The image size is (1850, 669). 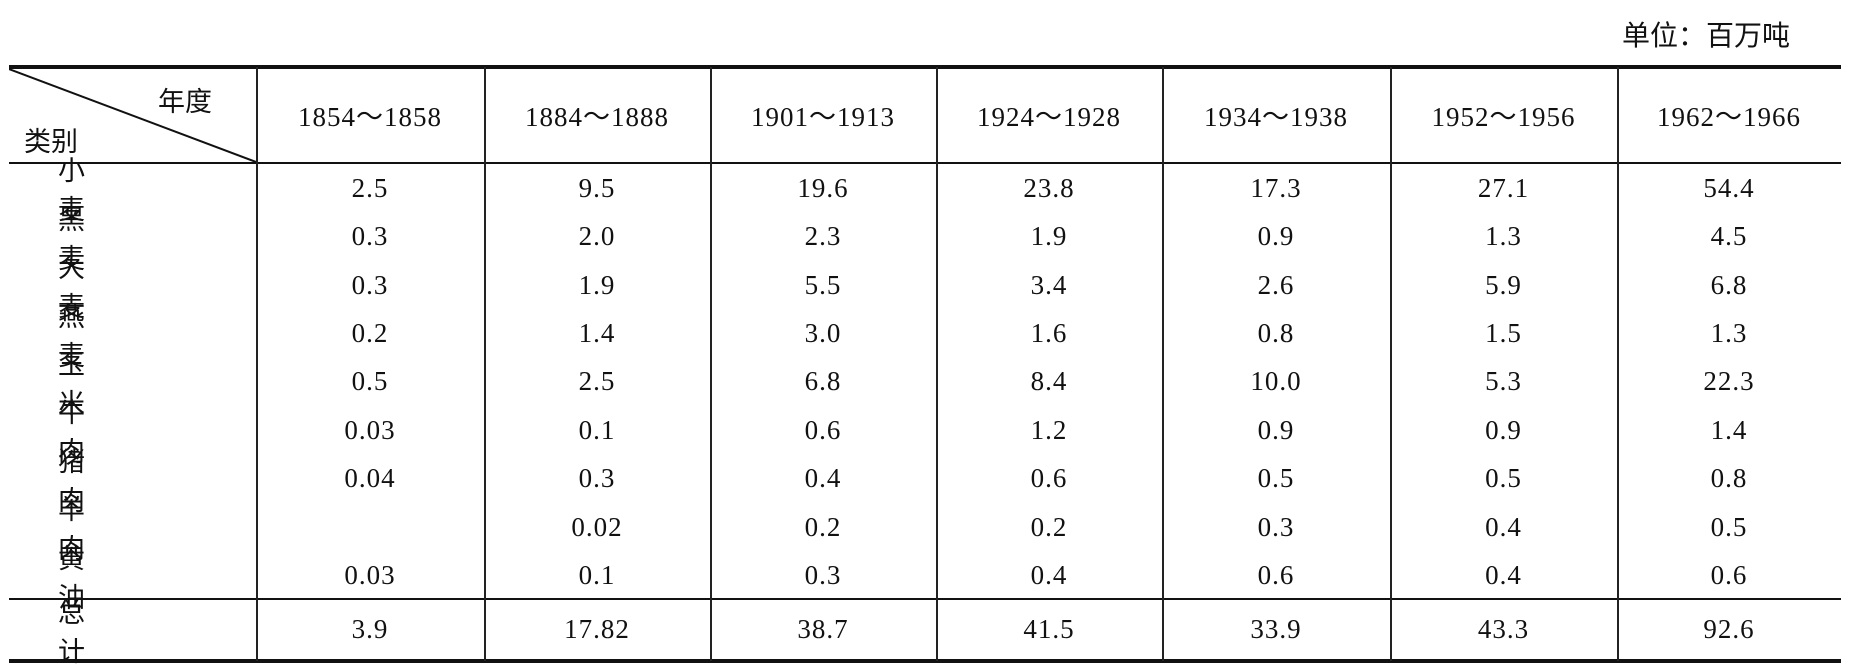 What do you see at coordinates (597, 629) in the screenshot?
I see `data-cell: 17.82` at bounding box center [597, 629].